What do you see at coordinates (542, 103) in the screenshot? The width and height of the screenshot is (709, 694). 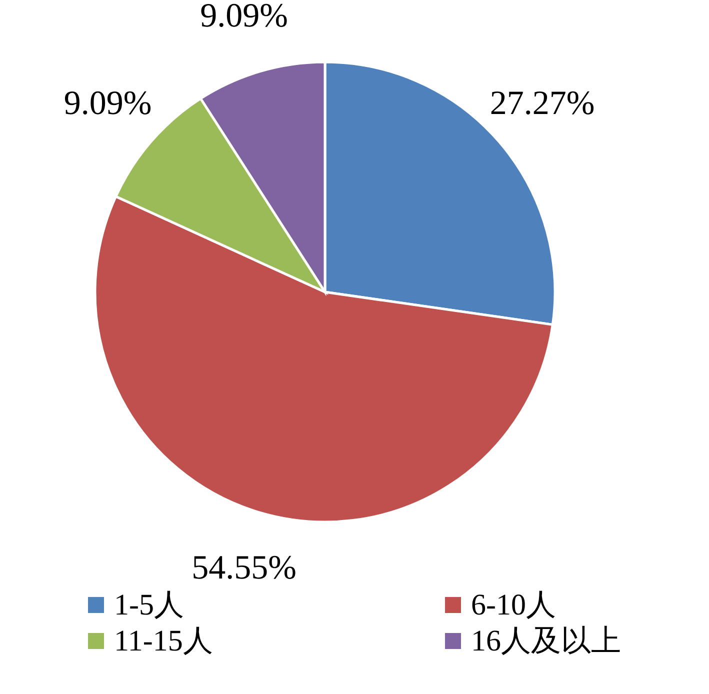 I see `data-label: 27.27%` at bounding box center [542, 103].